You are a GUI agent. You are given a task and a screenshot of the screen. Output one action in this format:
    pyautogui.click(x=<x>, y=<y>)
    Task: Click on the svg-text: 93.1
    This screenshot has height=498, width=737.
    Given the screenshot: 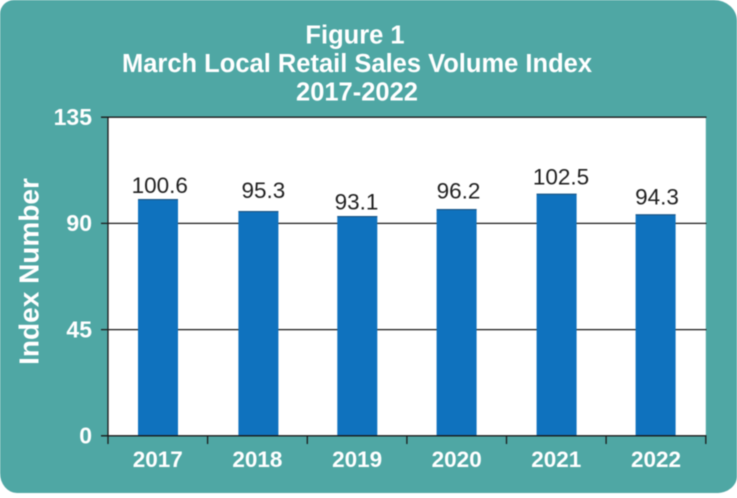 What is the action you would take?
    pyautogui.click(x=357, y=201)
    